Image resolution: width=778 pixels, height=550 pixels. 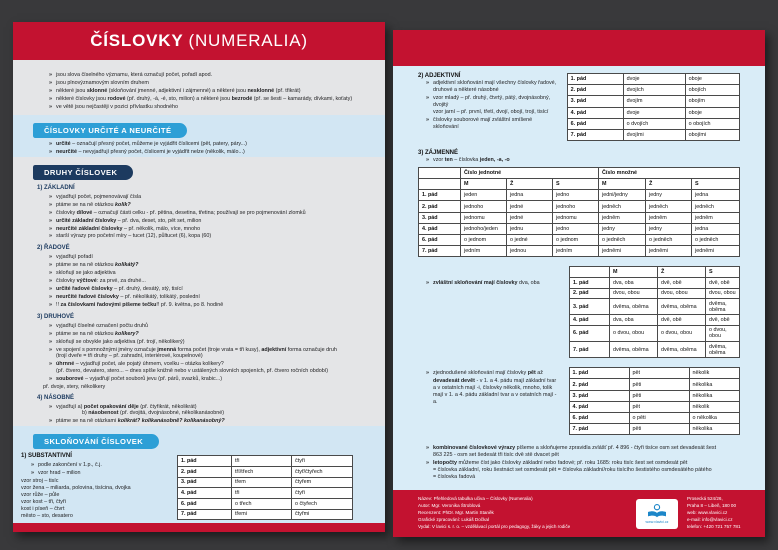 I want to click on druhove-bullet: vyjadřují číselné označení počtu druhů, so click(x=213, y=326).